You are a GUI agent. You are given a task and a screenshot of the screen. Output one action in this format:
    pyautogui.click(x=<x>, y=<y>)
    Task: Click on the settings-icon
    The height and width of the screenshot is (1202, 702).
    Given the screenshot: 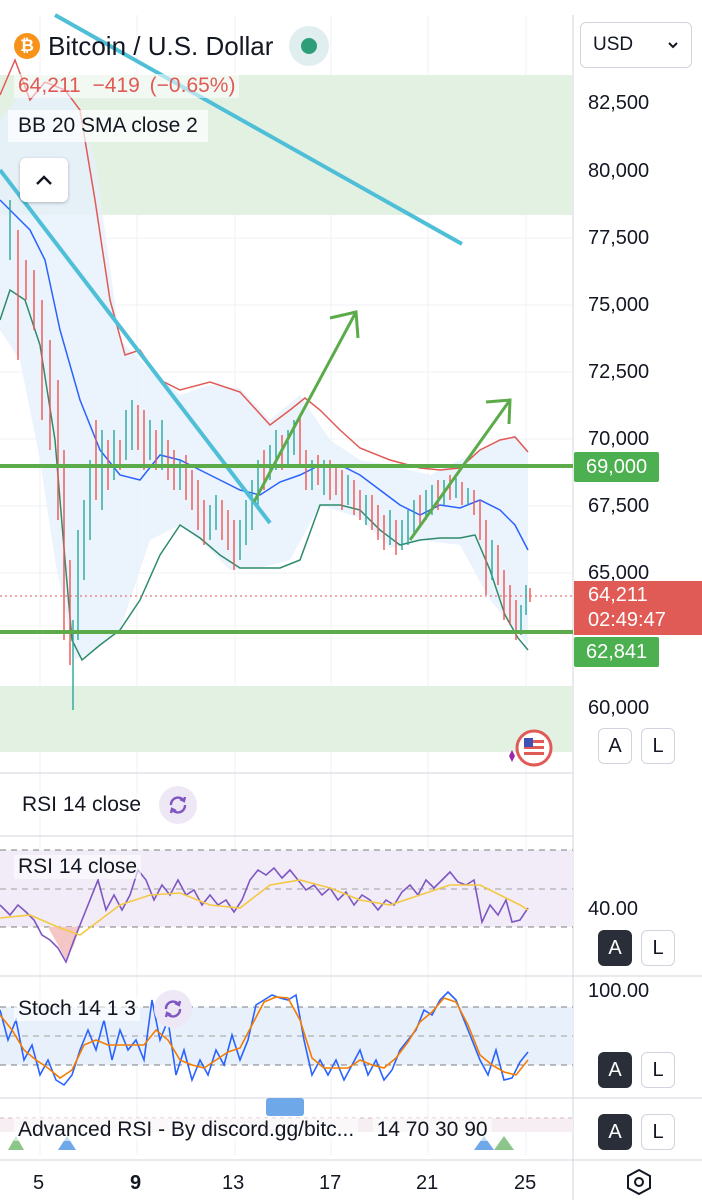 What is the action you would take?
    pyautogui.click(x=639, y=1182)
    